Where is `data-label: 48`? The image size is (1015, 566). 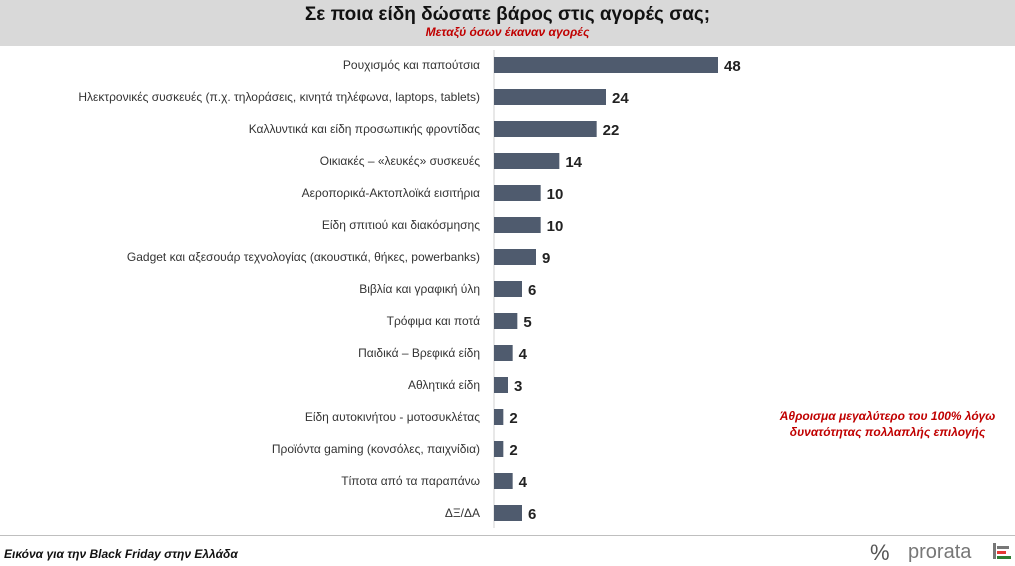
data-label: 48 is located at coordinates (732, 66).